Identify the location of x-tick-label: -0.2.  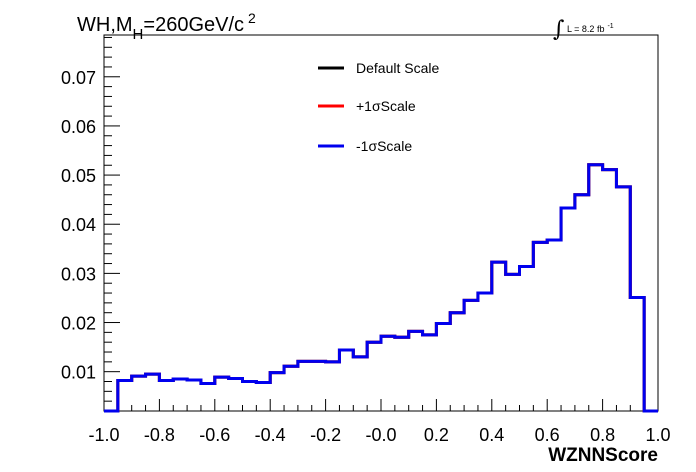
(325, 435).